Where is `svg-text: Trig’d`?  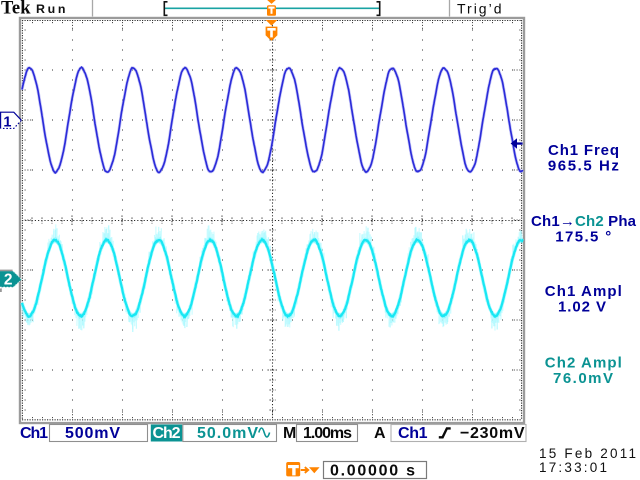 svg-text: Trig’d is located at coordinates (479, 8).